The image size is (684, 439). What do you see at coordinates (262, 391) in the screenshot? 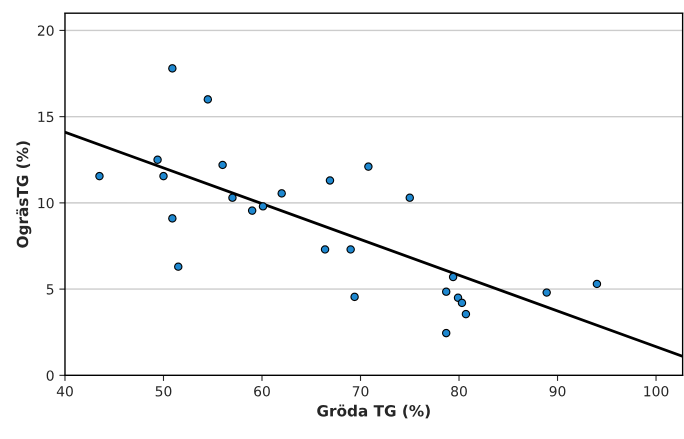
I see `x-tick-label: 60` at bounding box center [262, 391].